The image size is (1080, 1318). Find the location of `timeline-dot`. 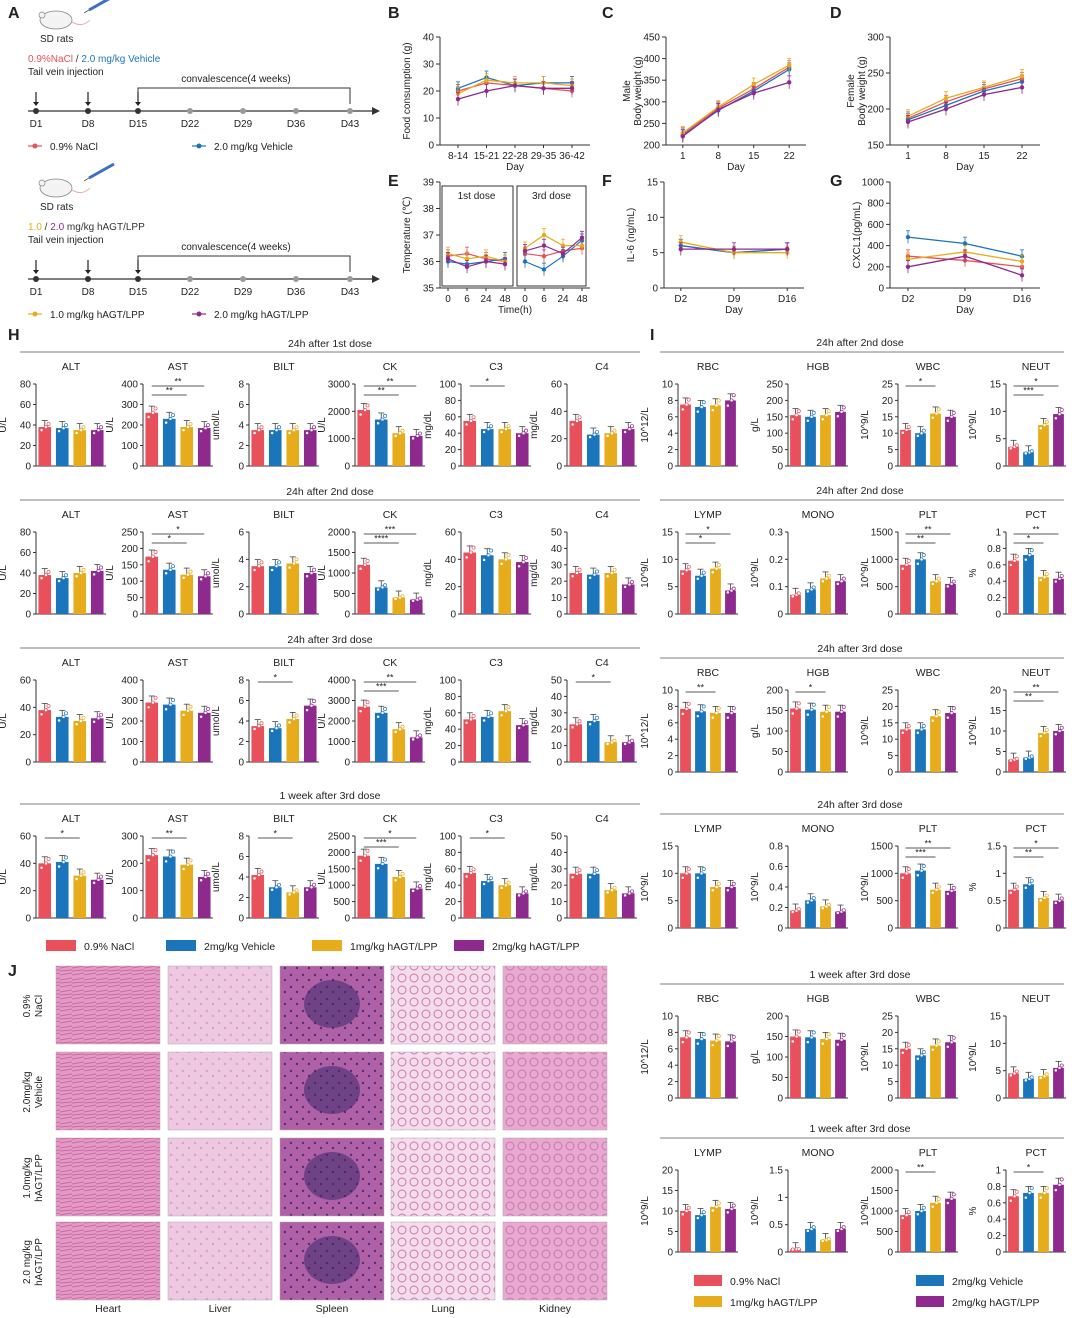

timeline-dot is located at coordinates (296, 279).